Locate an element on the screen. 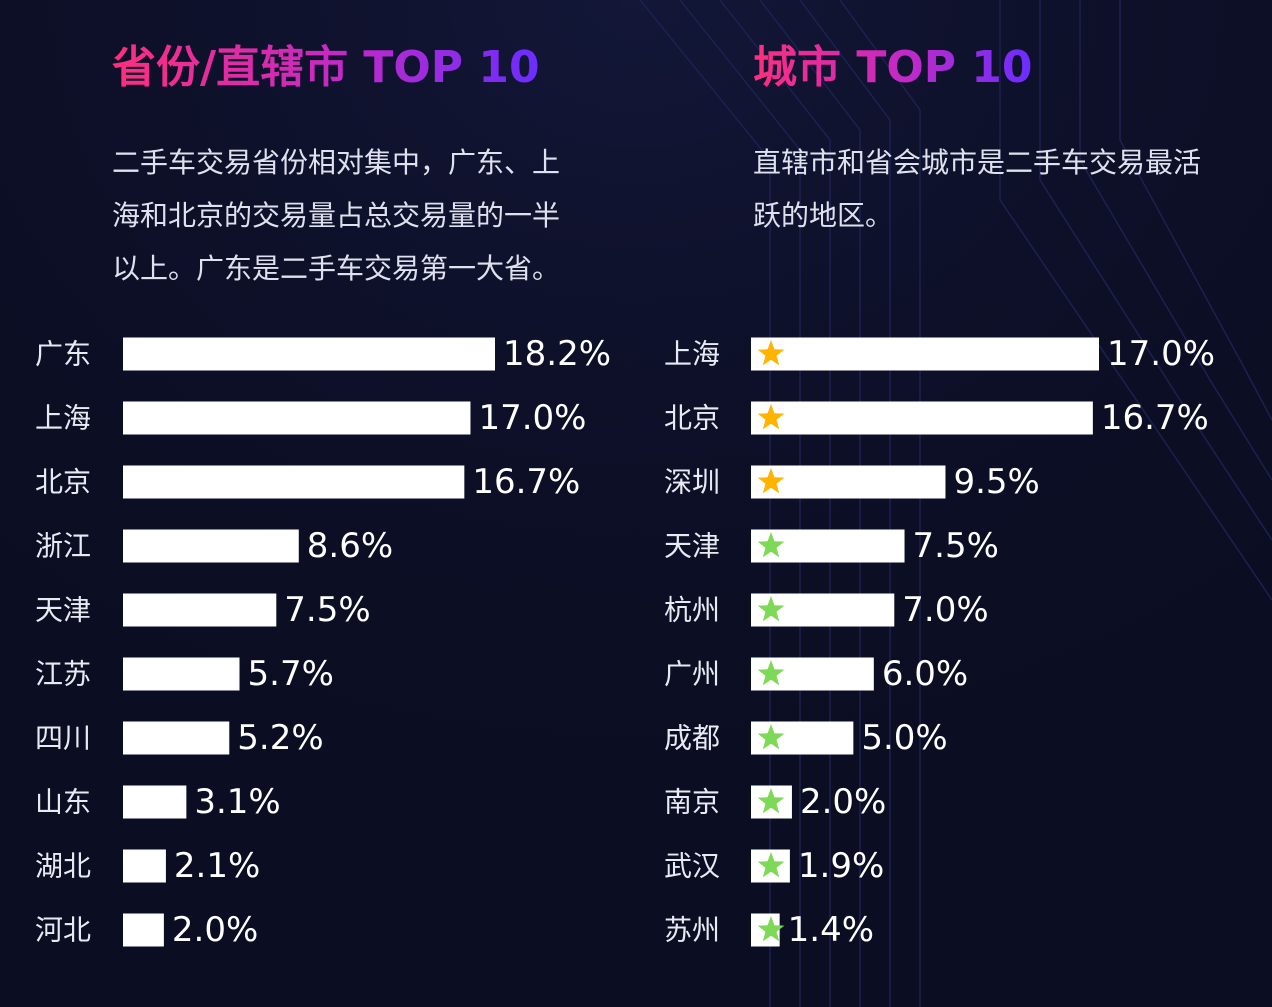  city-title: 城市 TOP 10 is located at coordinates (893, 68).